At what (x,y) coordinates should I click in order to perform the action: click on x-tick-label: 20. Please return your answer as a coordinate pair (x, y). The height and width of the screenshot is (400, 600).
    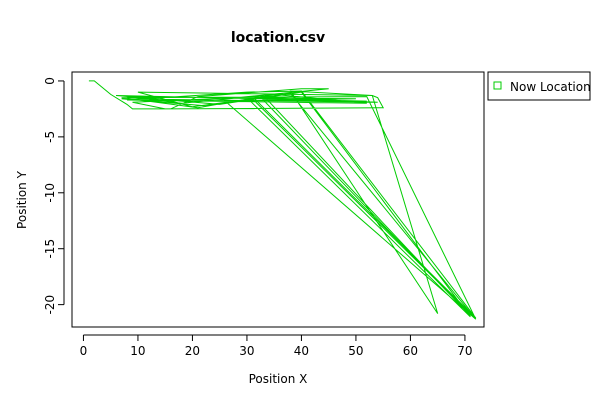
    Looking at the image, I should click on (192, 351).